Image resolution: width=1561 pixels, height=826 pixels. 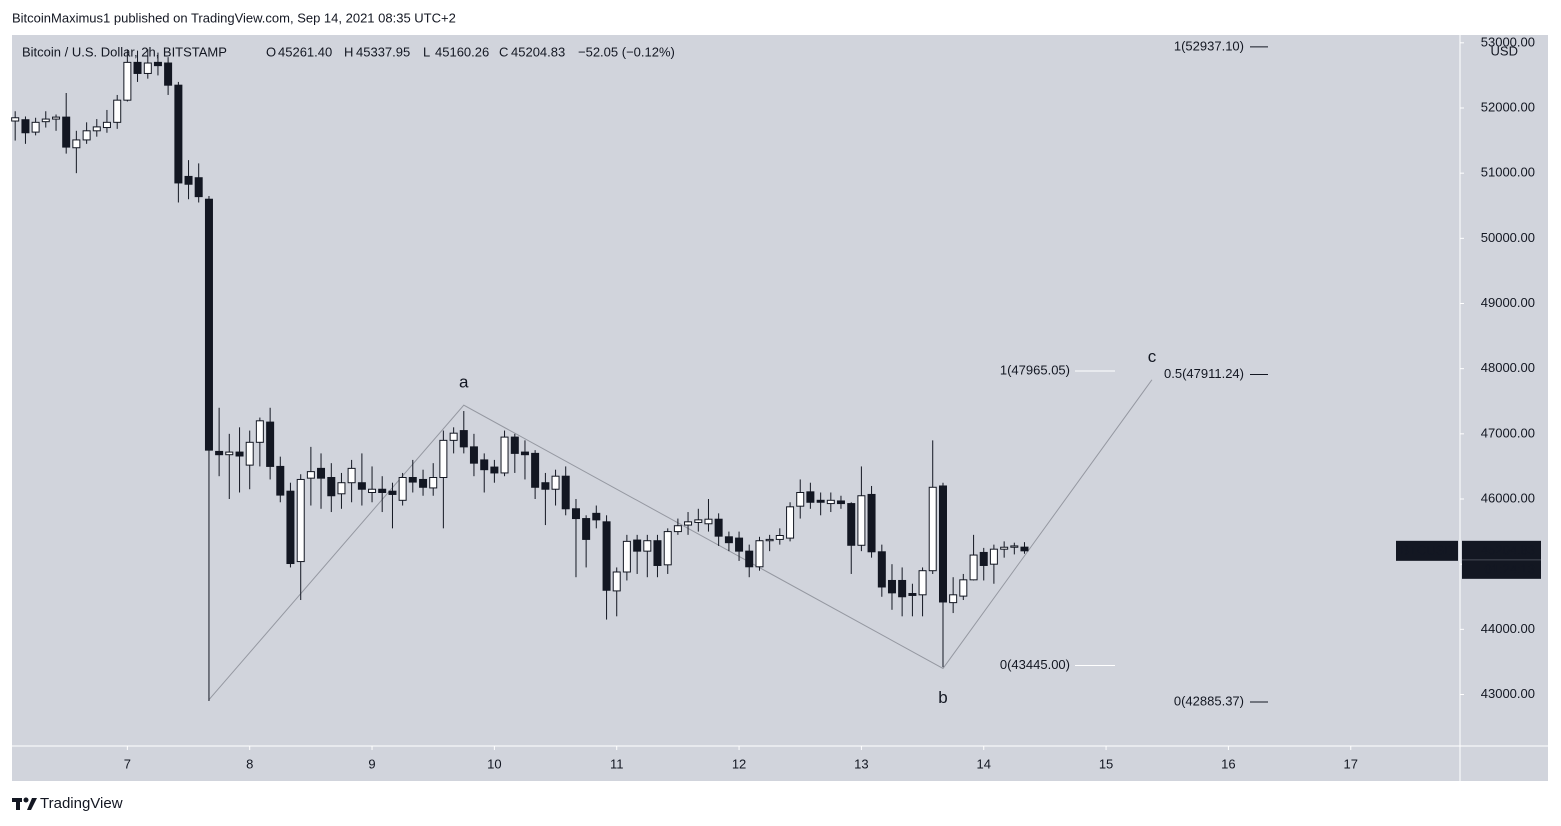 I want to click on fib-label: 0.5(47911.24), so click(x=1204, y=373).